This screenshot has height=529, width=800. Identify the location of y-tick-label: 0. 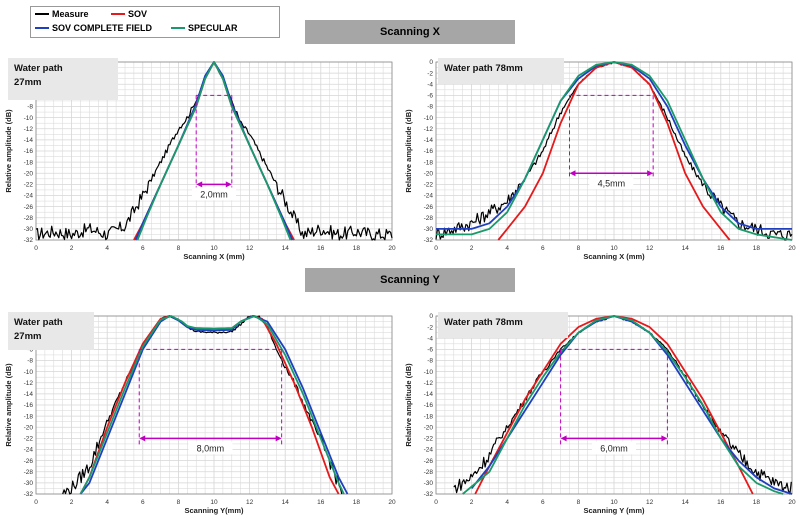
(431, 316).